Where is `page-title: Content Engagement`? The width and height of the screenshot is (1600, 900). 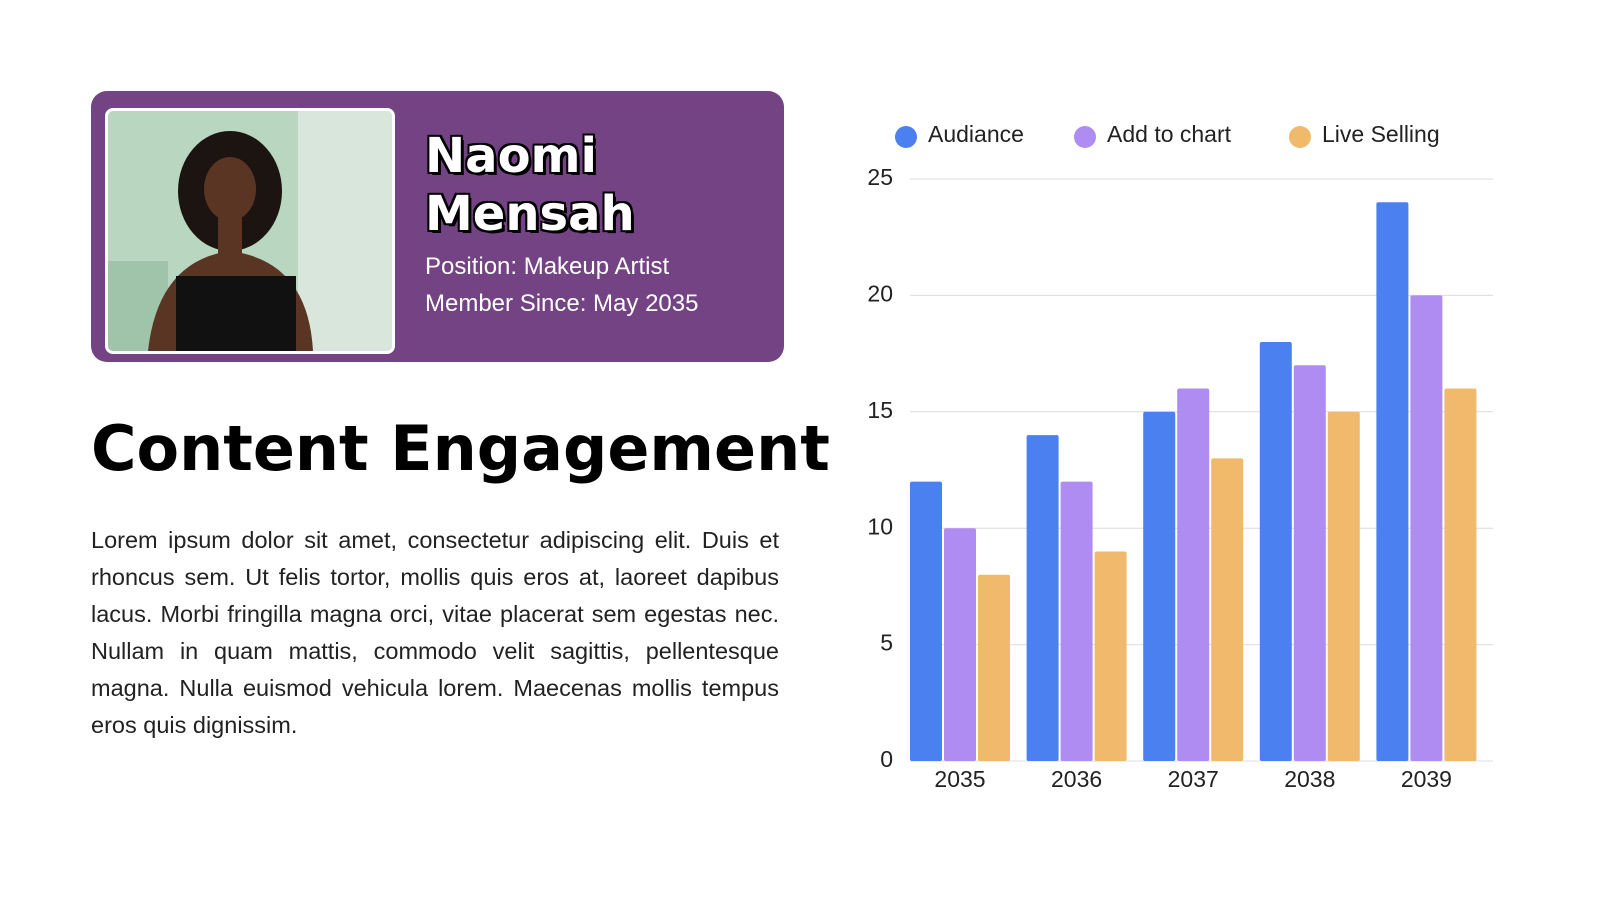 page-title: Content Engagement is located at coordinates (460, 448).